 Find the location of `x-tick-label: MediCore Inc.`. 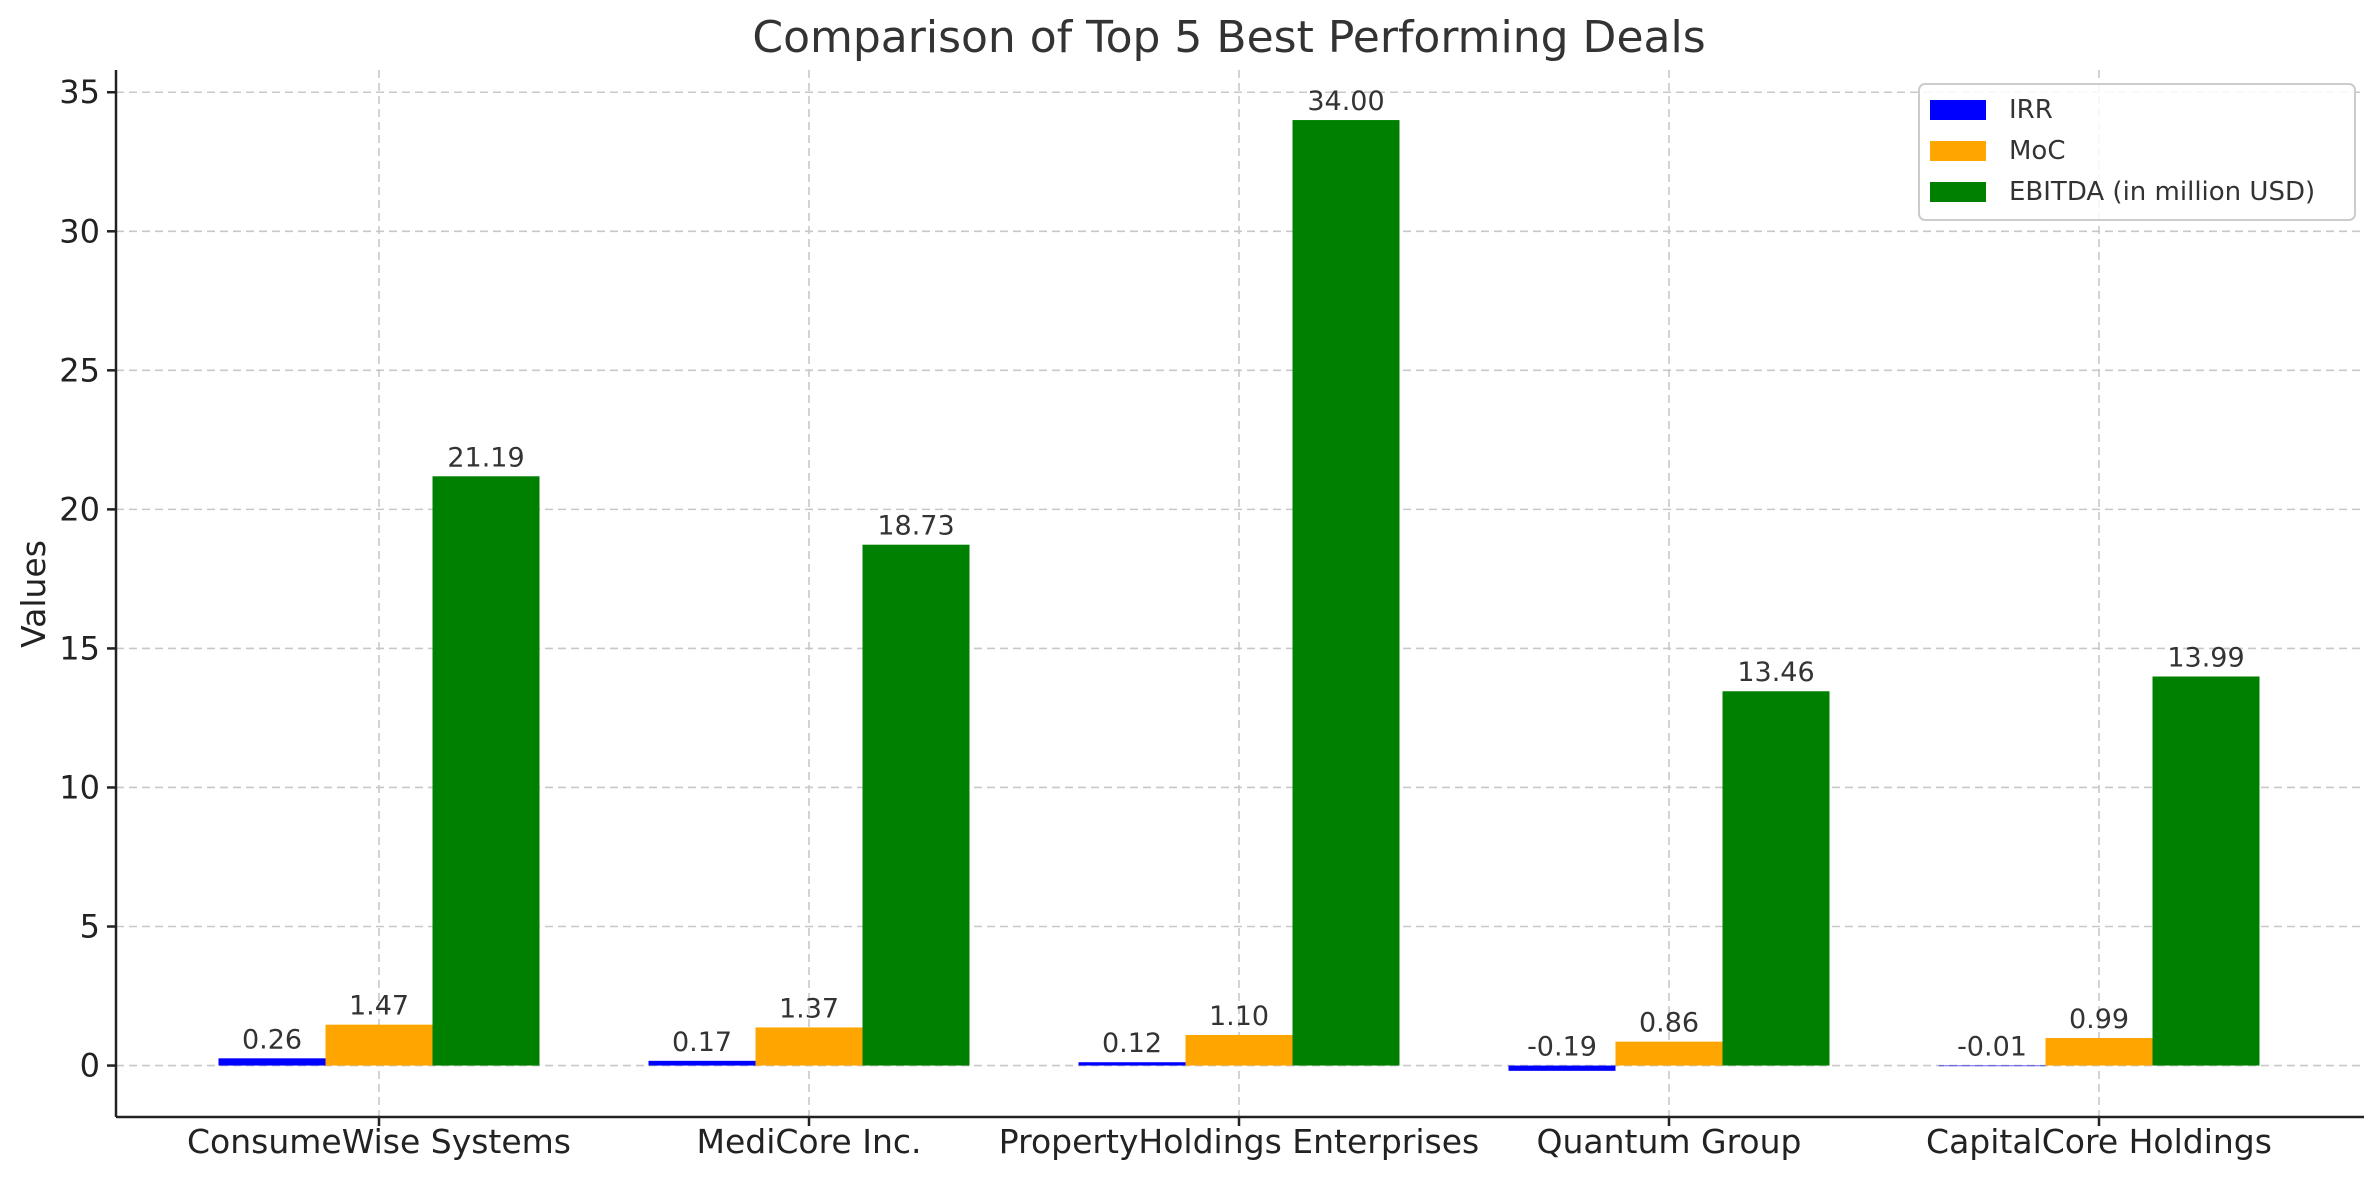

x-tick-label: MediCore Inc. is located at coordinates (808, 1141).